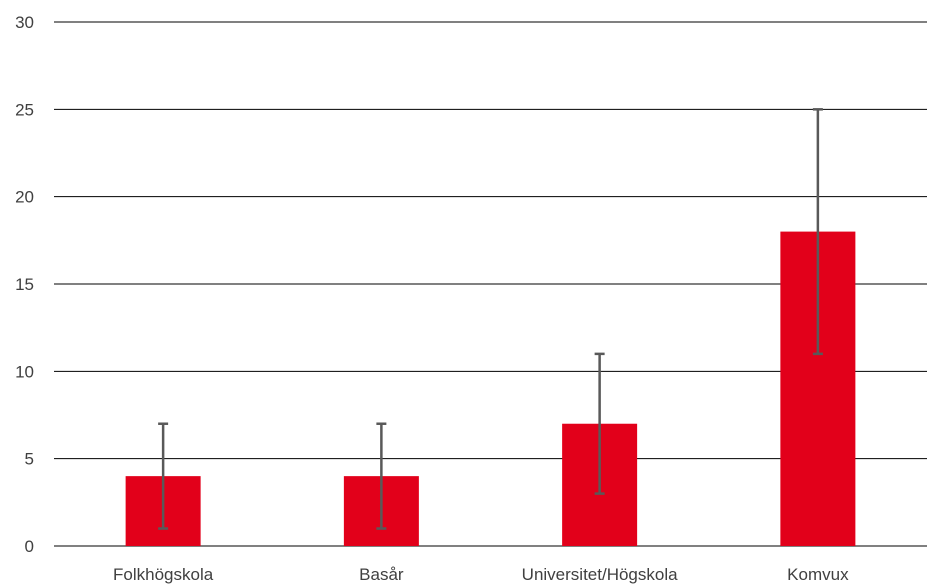  Describe the element at coordinates (163, 574) in the screenshot. I see `x-category-label: Folkhögskola` at that location.